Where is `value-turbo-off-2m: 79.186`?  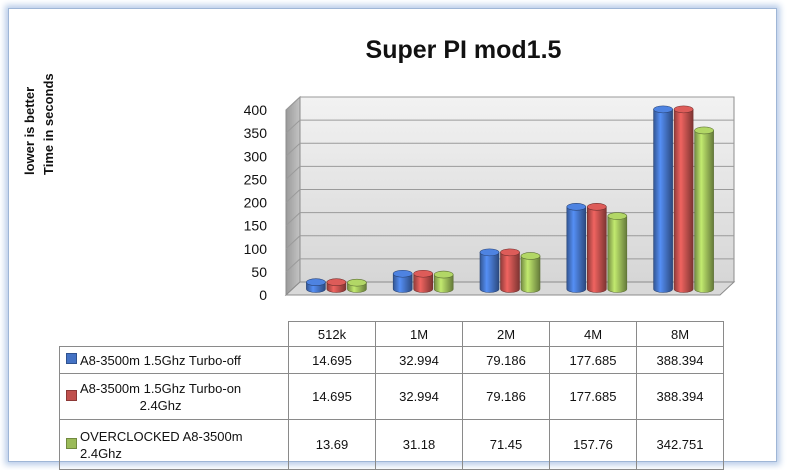 value-turbo-off-2m: 79.186 is located at coordinates (506, 360).